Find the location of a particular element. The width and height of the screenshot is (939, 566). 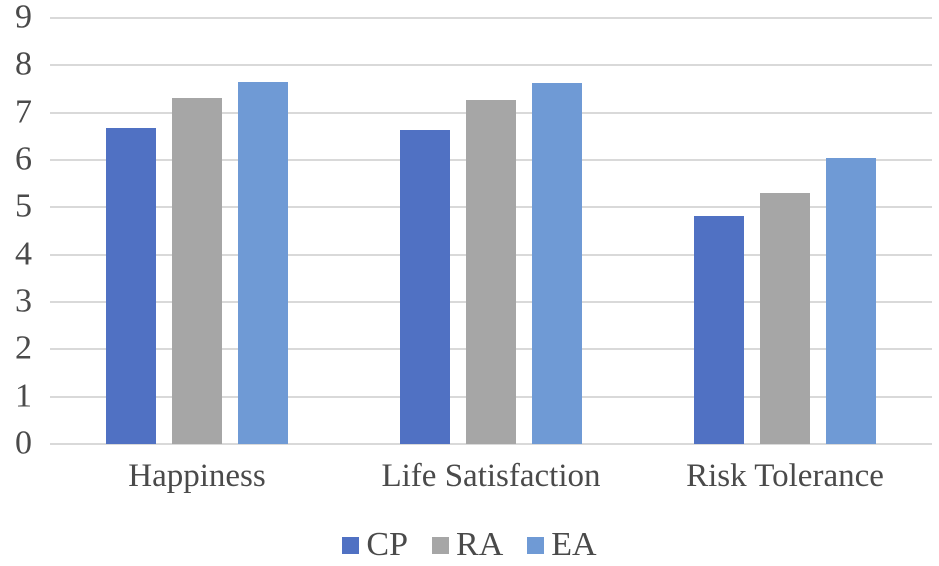

y-axis: 0 1 2 3 4 5 6 7 8 9 is located at coordinates (17, 283).